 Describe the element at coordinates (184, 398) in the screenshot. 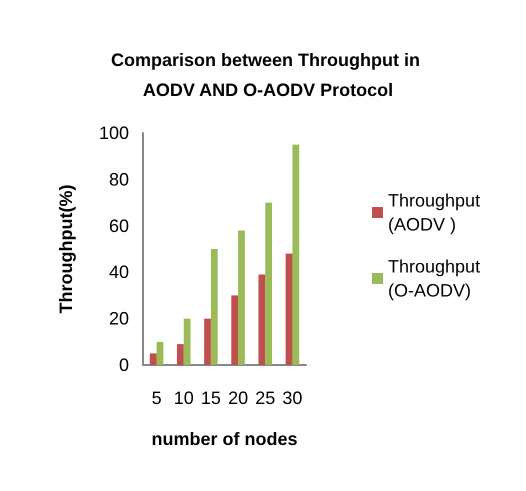

I see `x-tick-label: 10` at that location.